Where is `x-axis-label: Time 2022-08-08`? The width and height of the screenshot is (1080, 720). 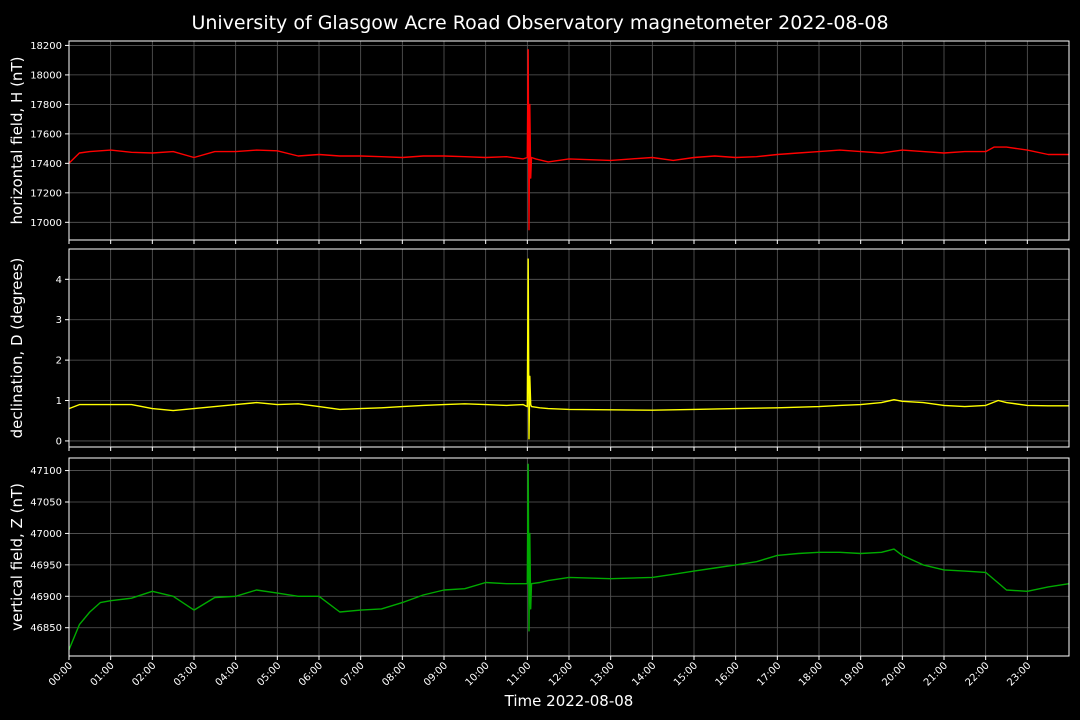
x-axis-label: Time 2022-08-08 is located at coordinates (569, 701).